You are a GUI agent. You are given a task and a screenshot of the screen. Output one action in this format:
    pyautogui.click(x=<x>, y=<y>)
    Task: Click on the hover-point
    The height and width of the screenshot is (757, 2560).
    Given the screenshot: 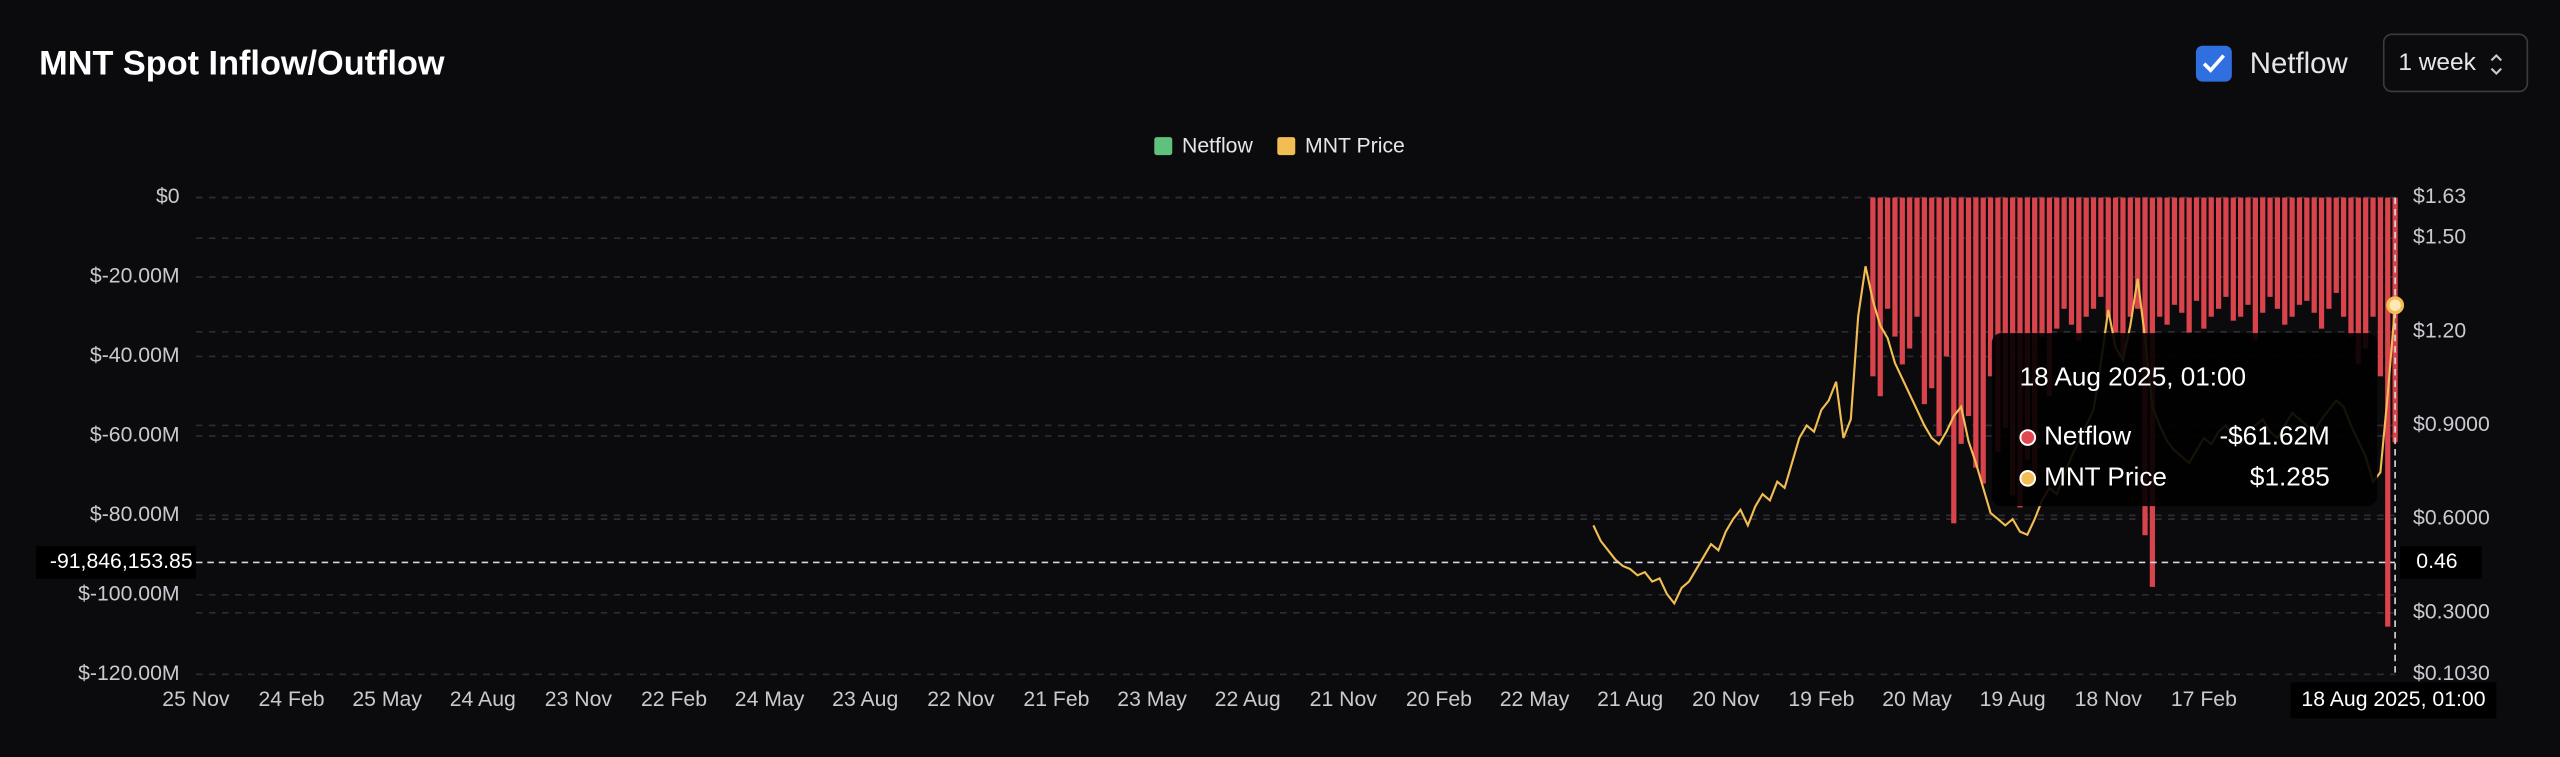 What is the action you would take?
    pyautogui.click(x=2395, y=305)
    